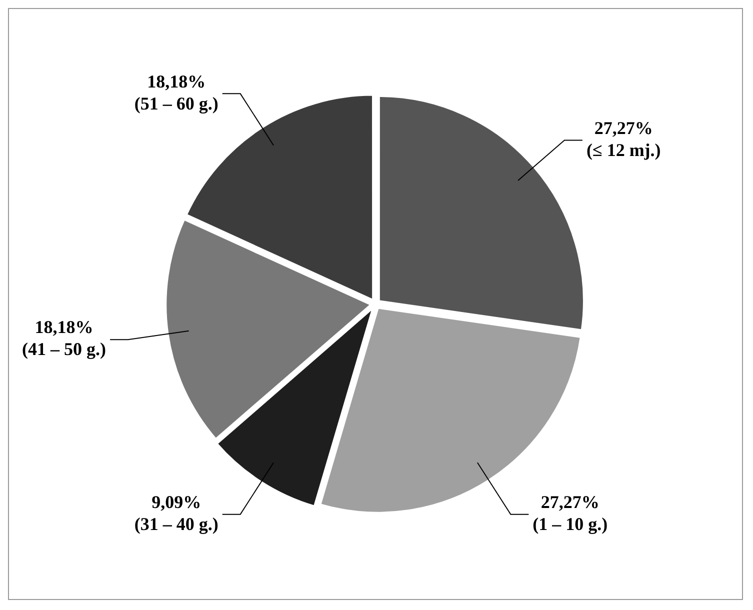 This screenshot has width=753, height=610. Describe the element at coordinates (623, 150) in the screenshot. I see `slice-label: (≤ 12 mj.)` at that location.